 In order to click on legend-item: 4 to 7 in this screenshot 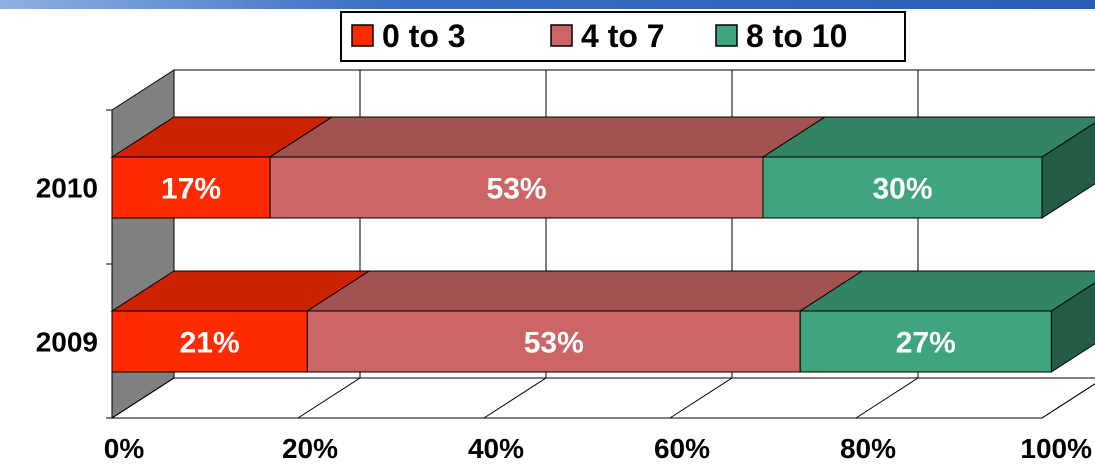, I will do `click(607, 36)`.